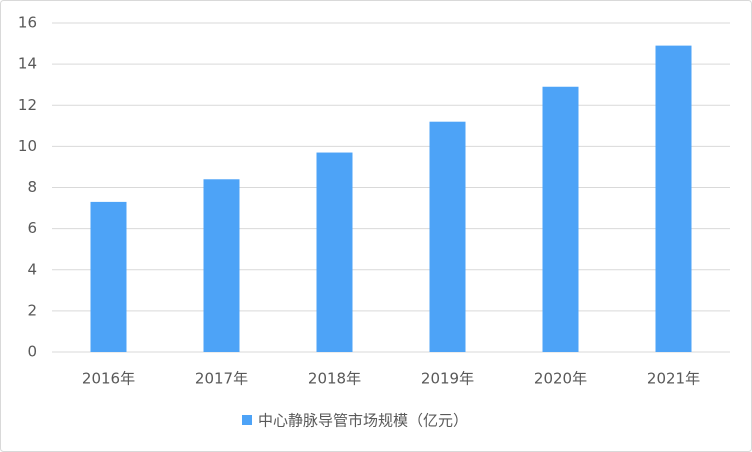 This screenshot has height=452, width=752. I want to click on y-tick-label: 2, so click(32, 310).